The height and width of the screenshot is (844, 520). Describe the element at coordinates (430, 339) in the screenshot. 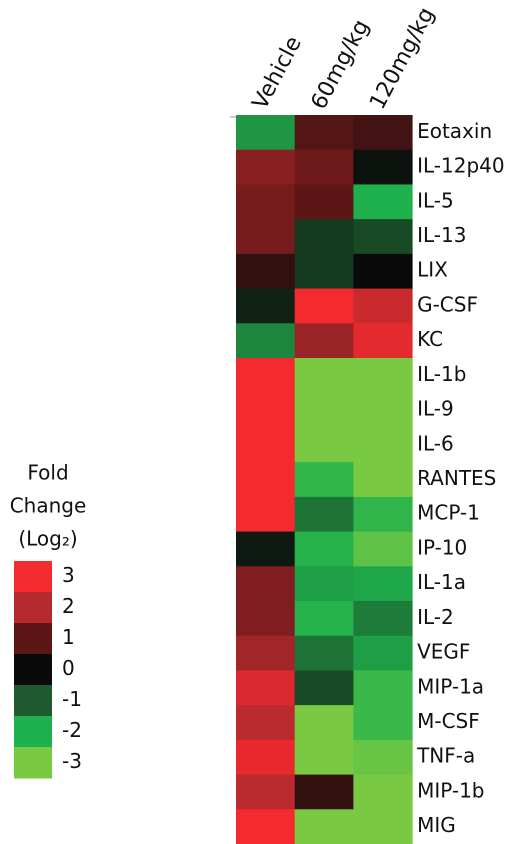

I see `row-label: KC` at that location.